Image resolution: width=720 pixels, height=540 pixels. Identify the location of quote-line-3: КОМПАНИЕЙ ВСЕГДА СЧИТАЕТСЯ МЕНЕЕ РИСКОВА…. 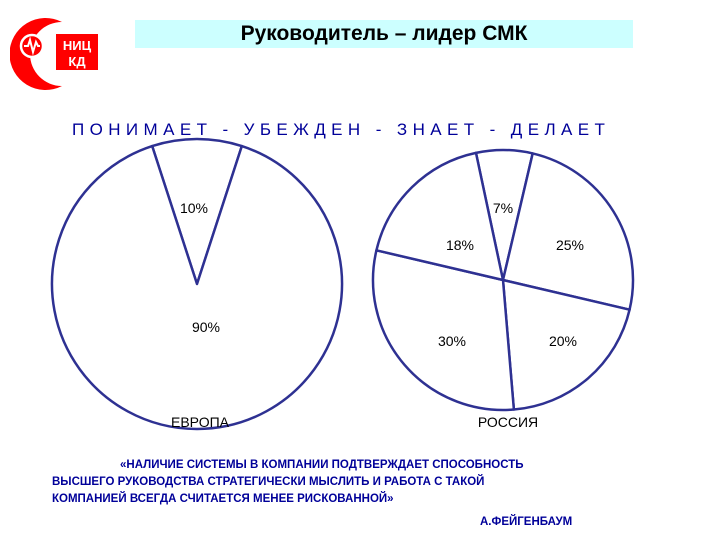
(223, 499).